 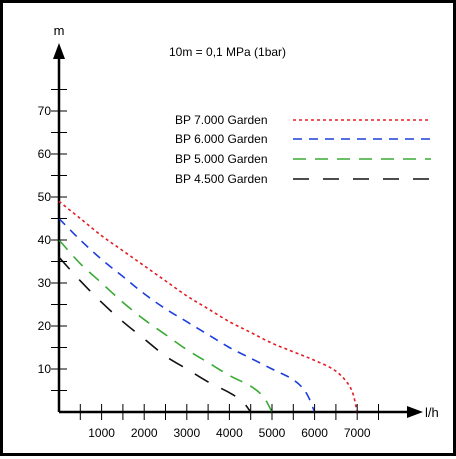 I want to click on legend-label-2: BP 6.000 Garden, so click(x=221, y=139).